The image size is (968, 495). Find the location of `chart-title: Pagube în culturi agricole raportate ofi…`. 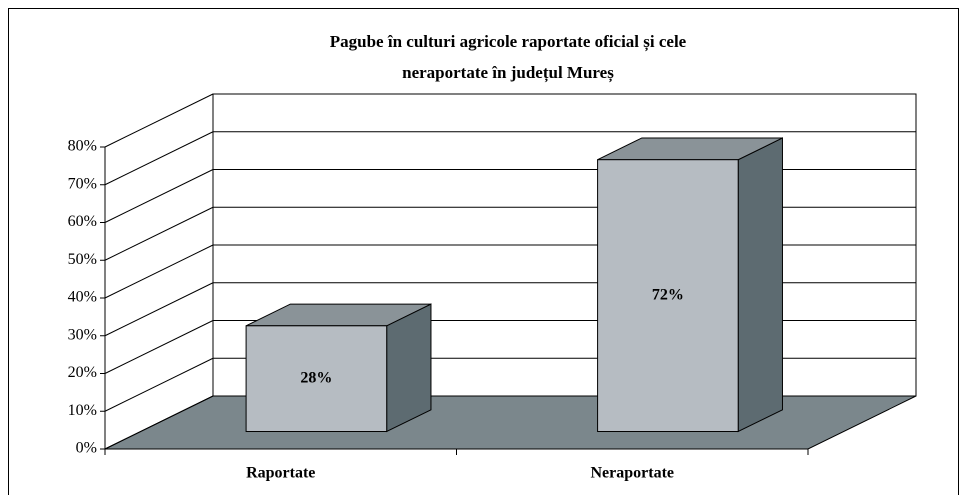

chart-title: Pagube în culturi agricole raportate ofi… is located at coordinates (508, 42).